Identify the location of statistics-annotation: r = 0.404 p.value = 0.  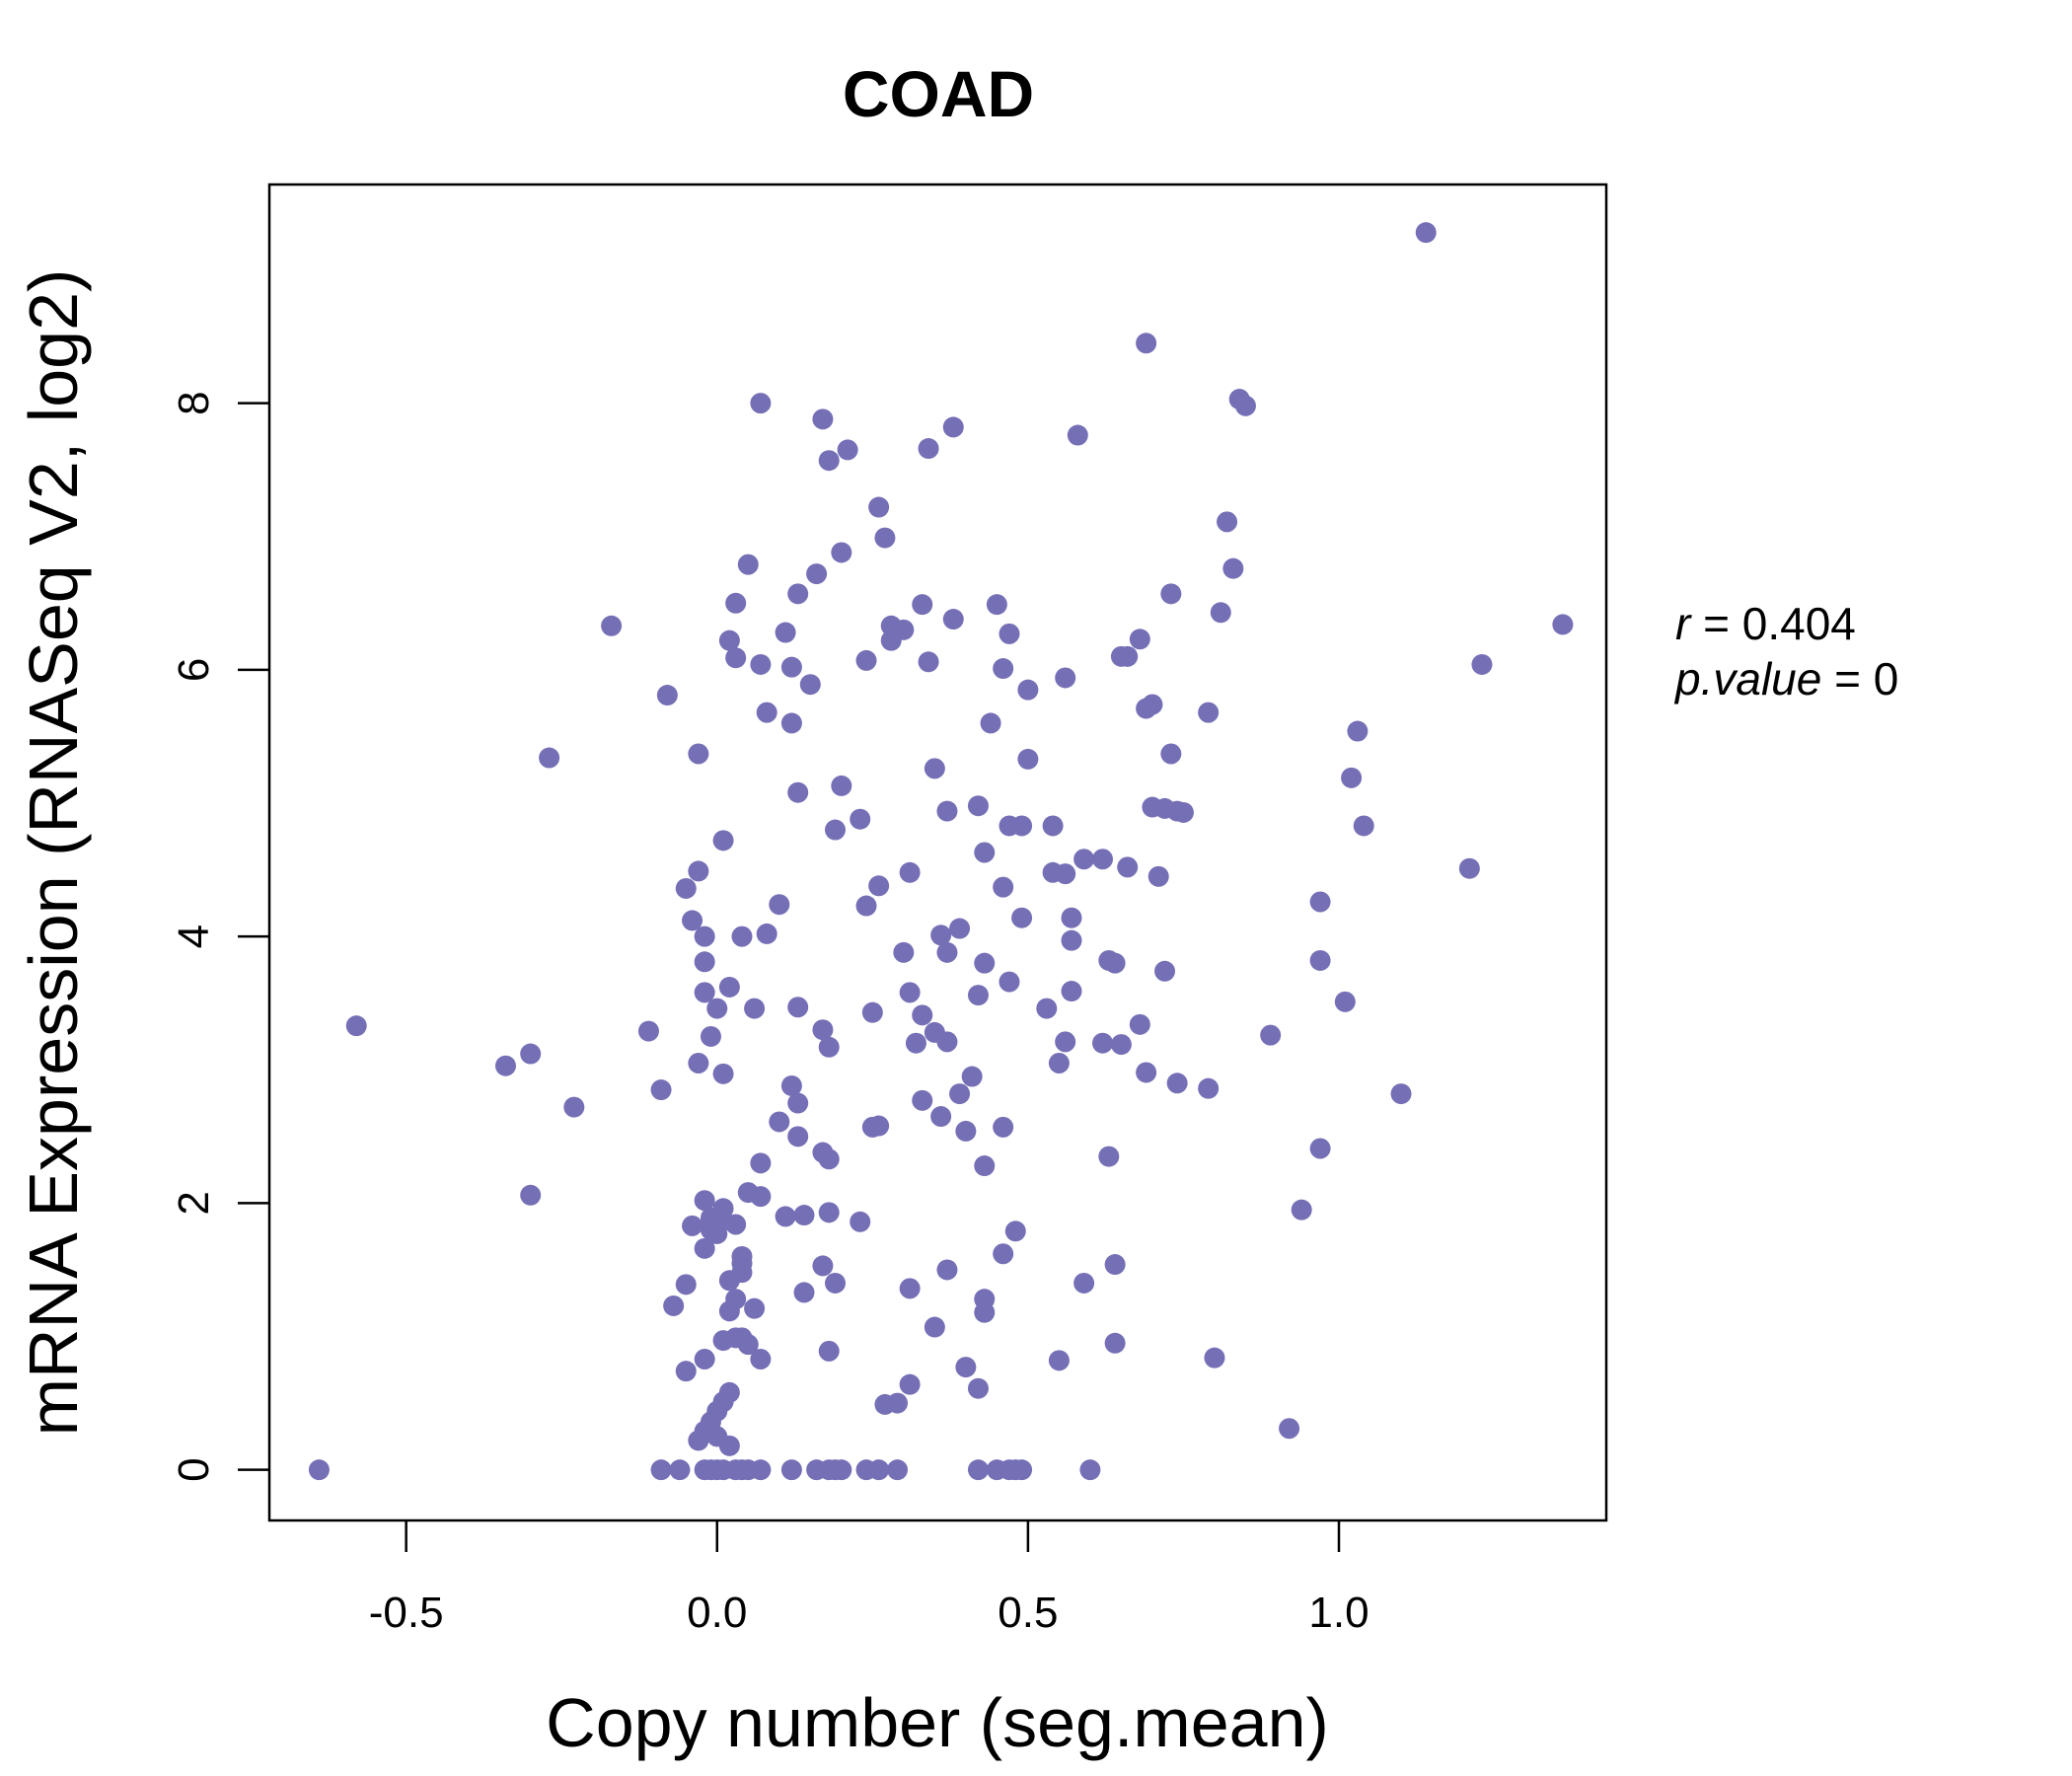
(1786, 651).